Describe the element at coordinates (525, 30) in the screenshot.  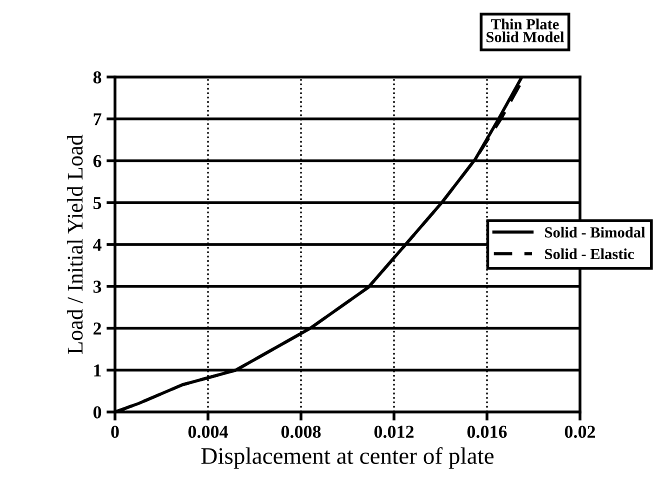
I see `text: Thin Plate Solid Model` at that location.